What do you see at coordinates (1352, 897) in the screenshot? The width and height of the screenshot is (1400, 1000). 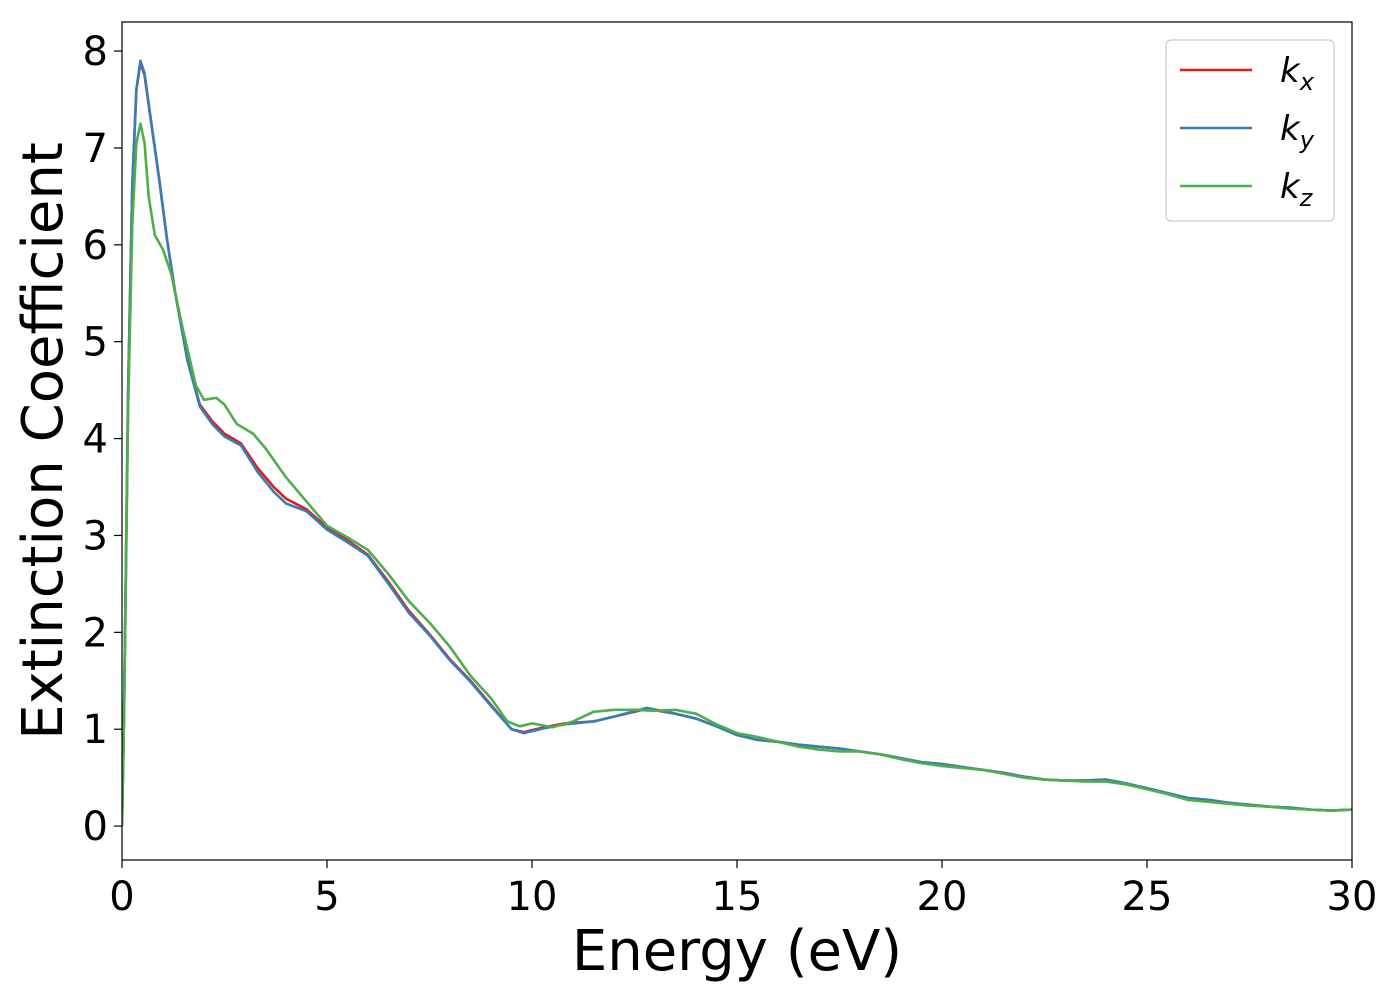 I see `x-tick-label: 30` at bounding box center [1352, 897].